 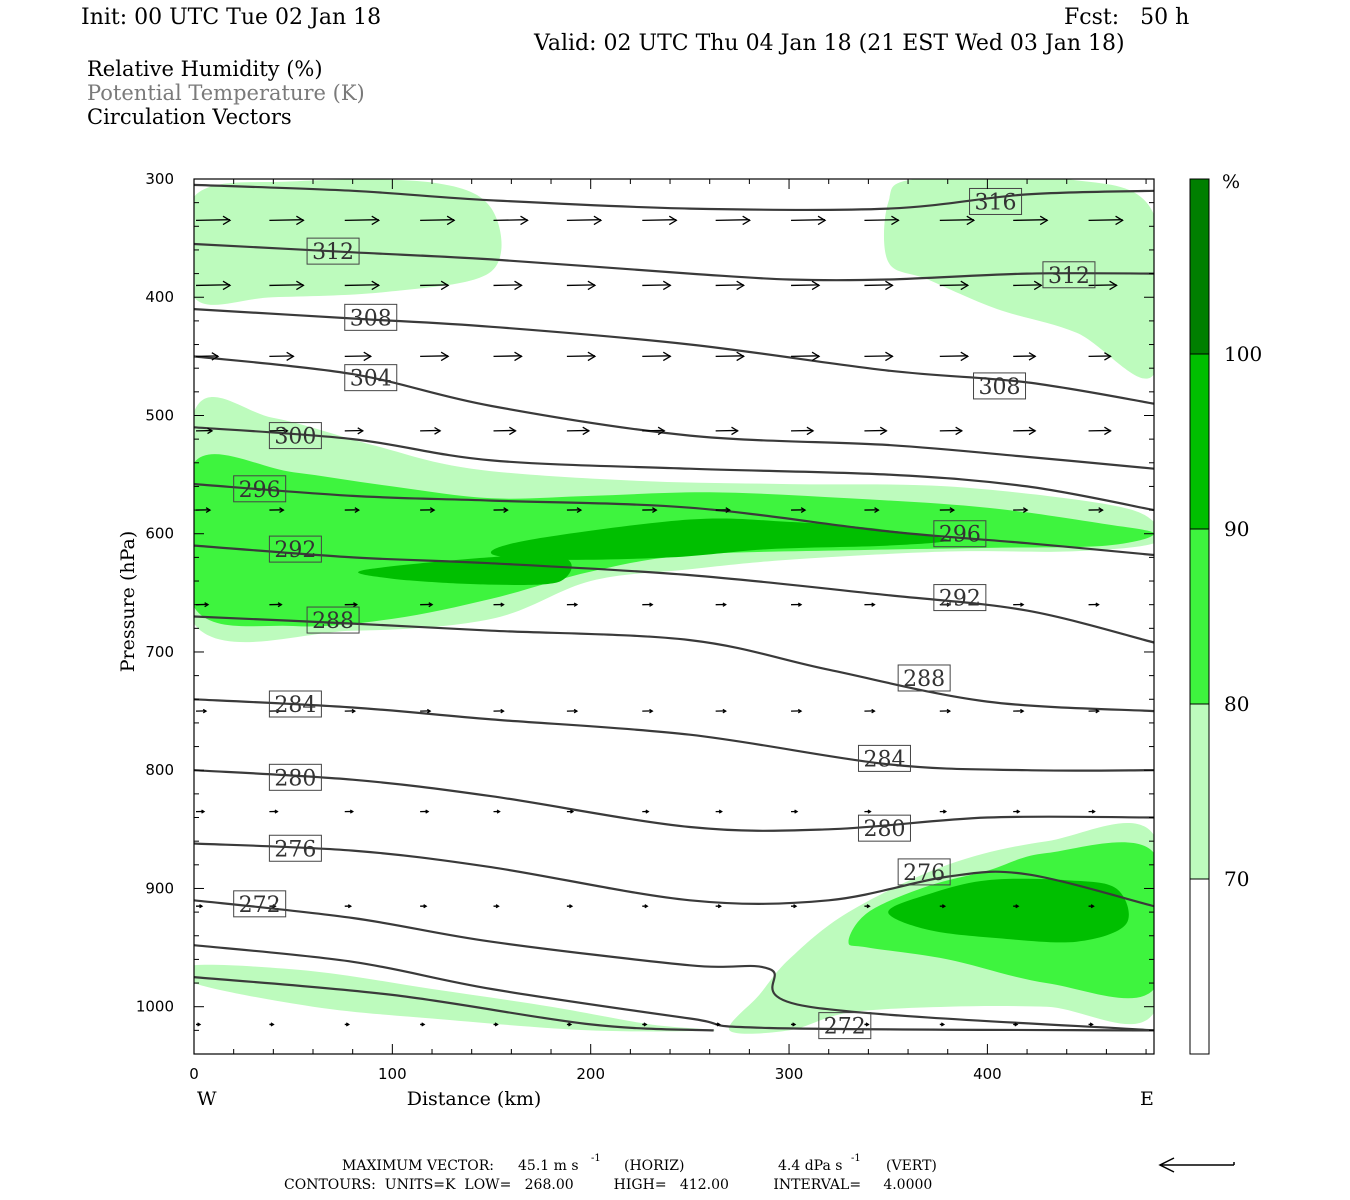 I want to click on contour-label: 312, so click(x=333, y=252).